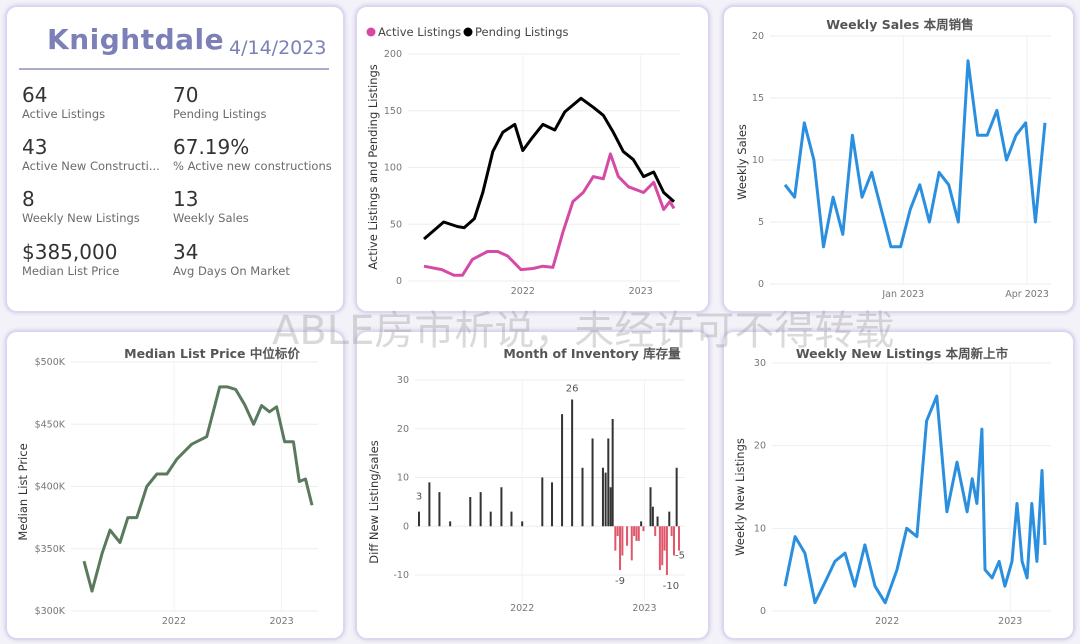  I want to click on y-tick-label: 200, so click(393, 54).